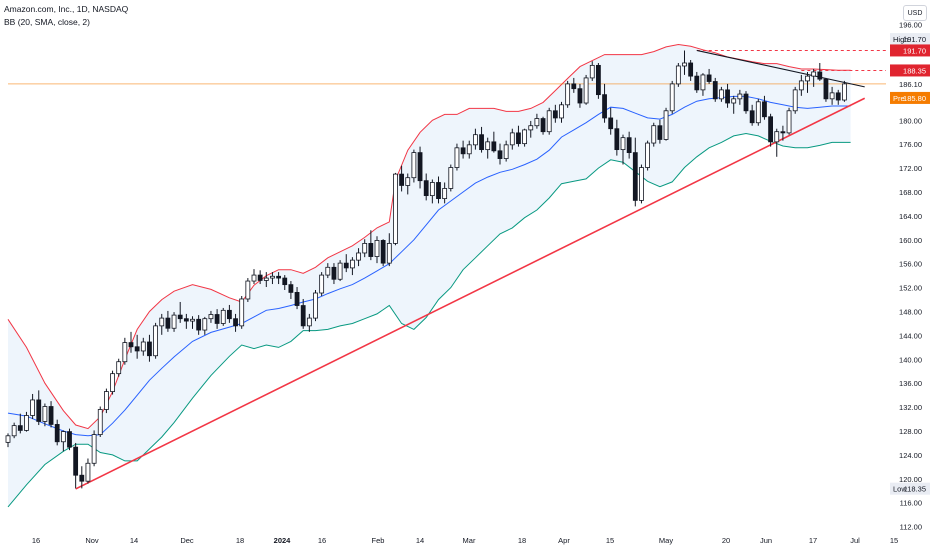  I want to click on low-label-value: 118.35, so click(915, 489).